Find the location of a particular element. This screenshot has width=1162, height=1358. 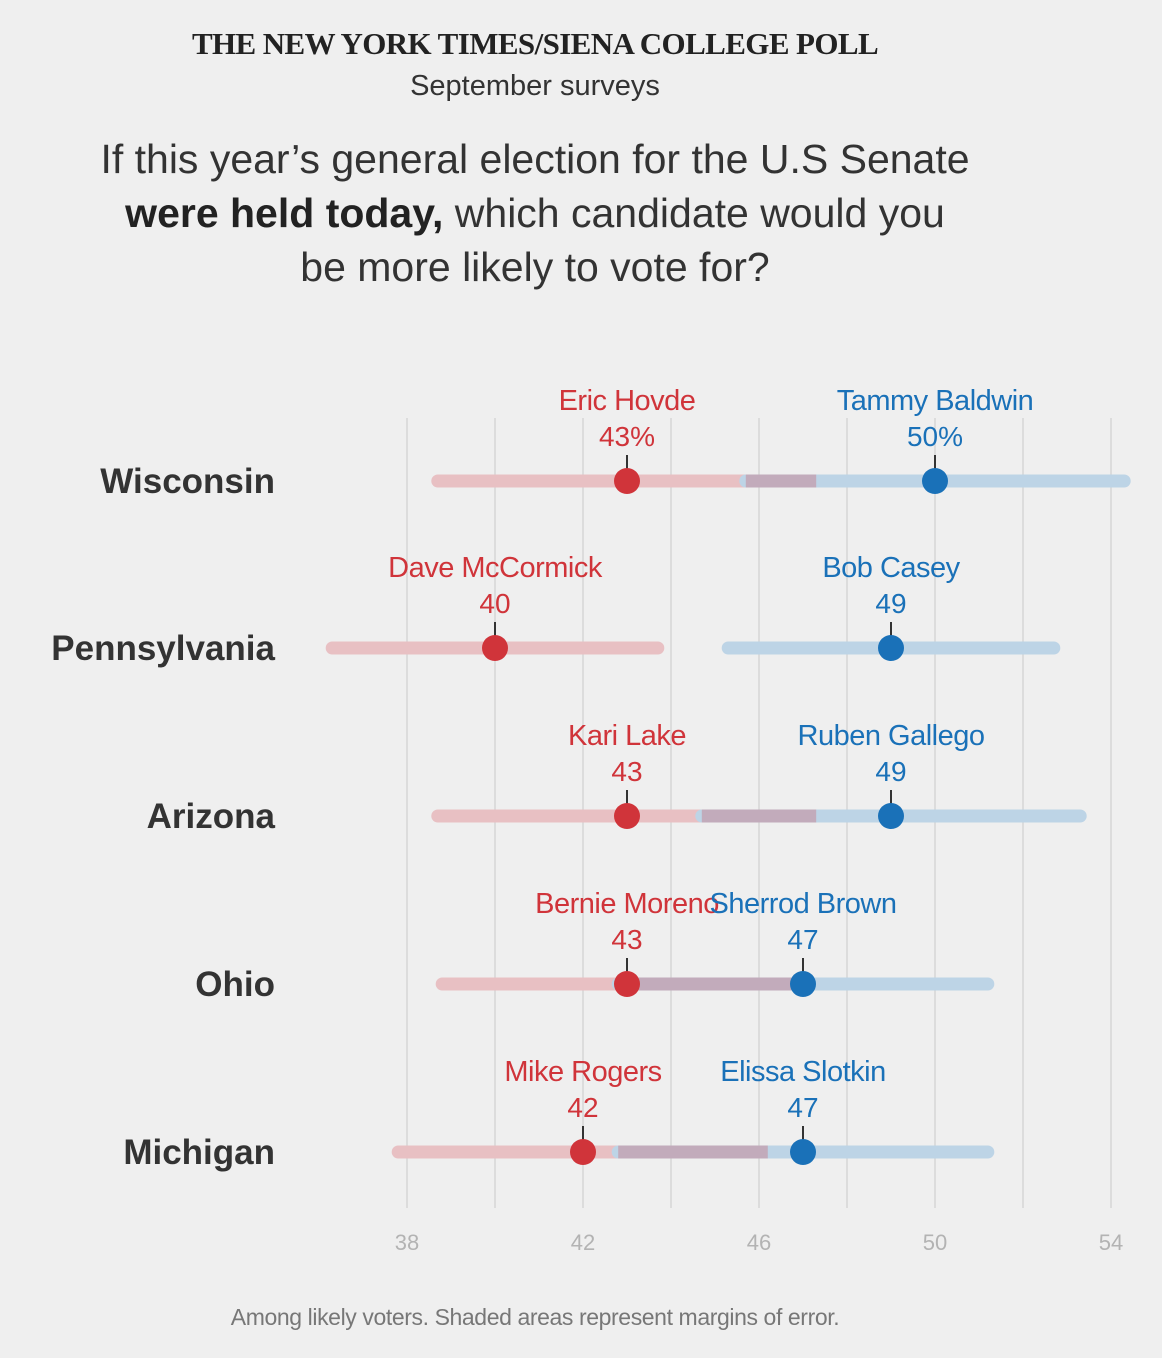

x-tick-label: 46 is located at coordinates (759, 1242).